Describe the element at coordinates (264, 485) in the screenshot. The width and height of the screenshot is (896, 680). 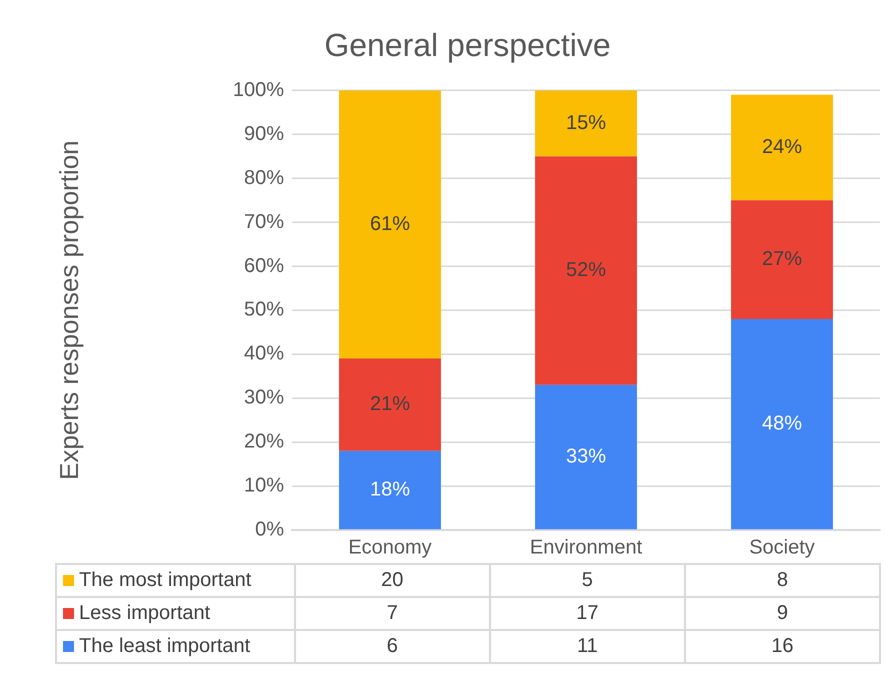
I see `y-tick-label: 10%` at that location.